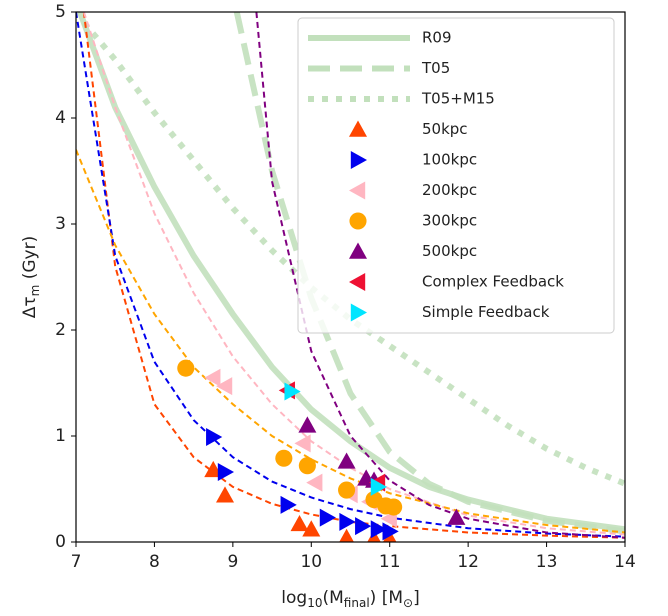 The width and height of the screenshot is (668, 616). Describe the element at coordinates (154, 562) in the screenshot. I see `x-tick-label: 8` at that location.